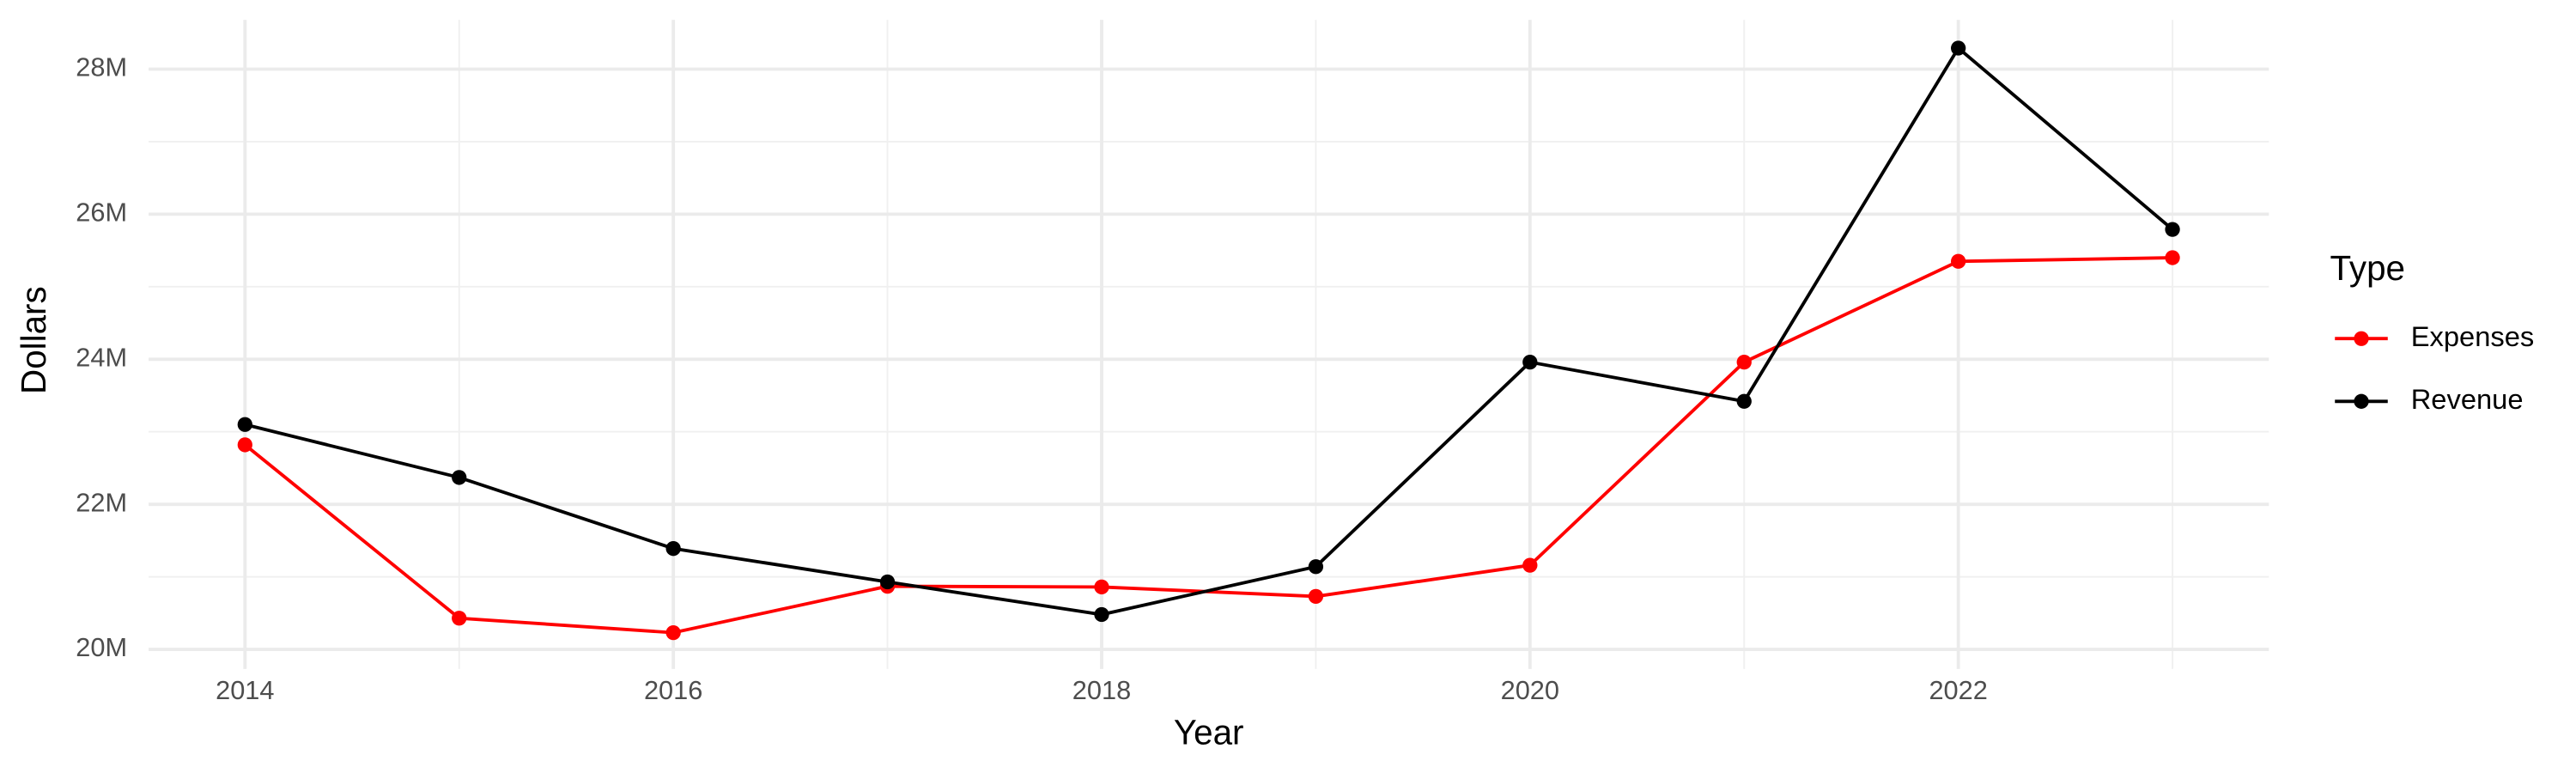  Describe the element at coordinates (1530, 690) in the screenshot. I see `x-tick-label: 2020` at that location.